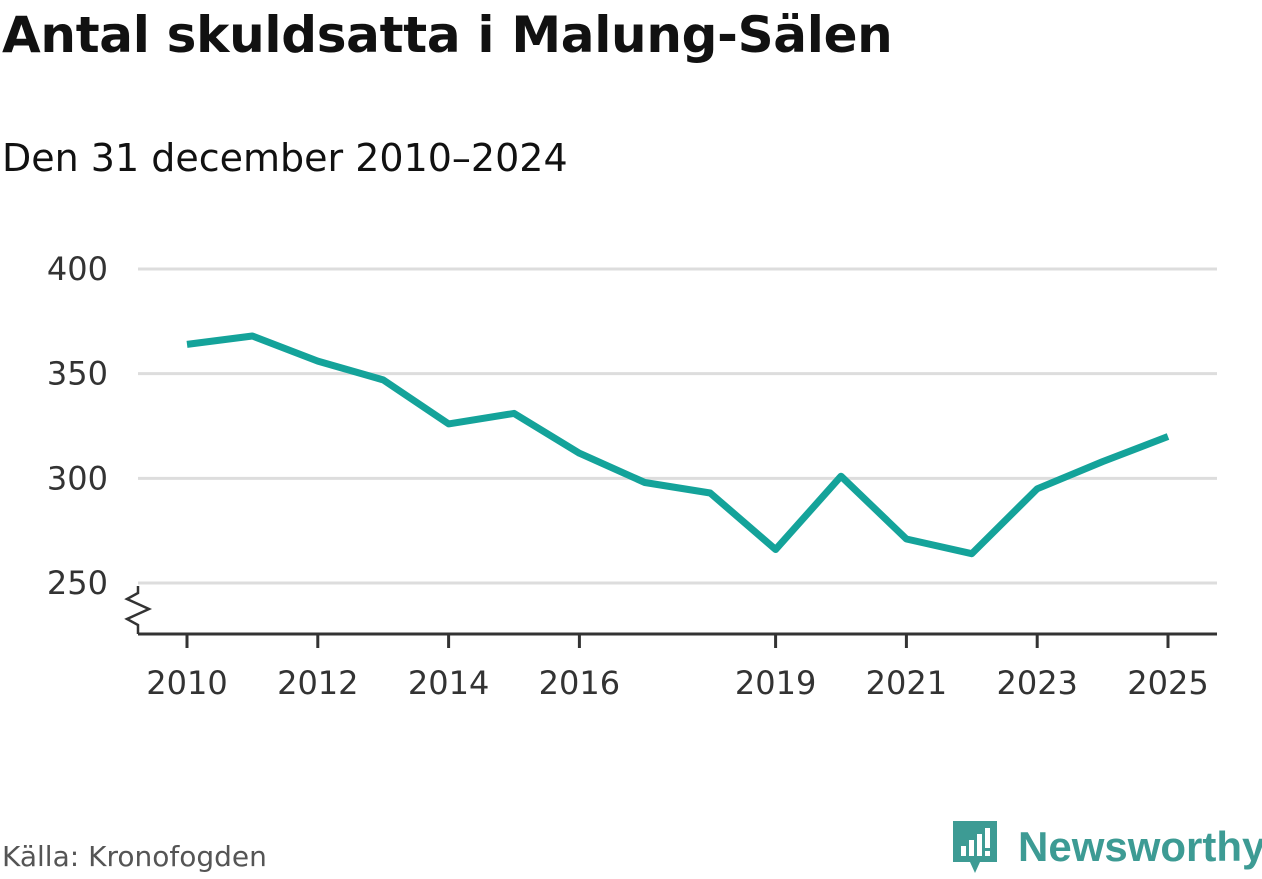  Describe the element at coordinates (77, 374) in the screenshot. I see `y-tick-label-350: 350` at that location.